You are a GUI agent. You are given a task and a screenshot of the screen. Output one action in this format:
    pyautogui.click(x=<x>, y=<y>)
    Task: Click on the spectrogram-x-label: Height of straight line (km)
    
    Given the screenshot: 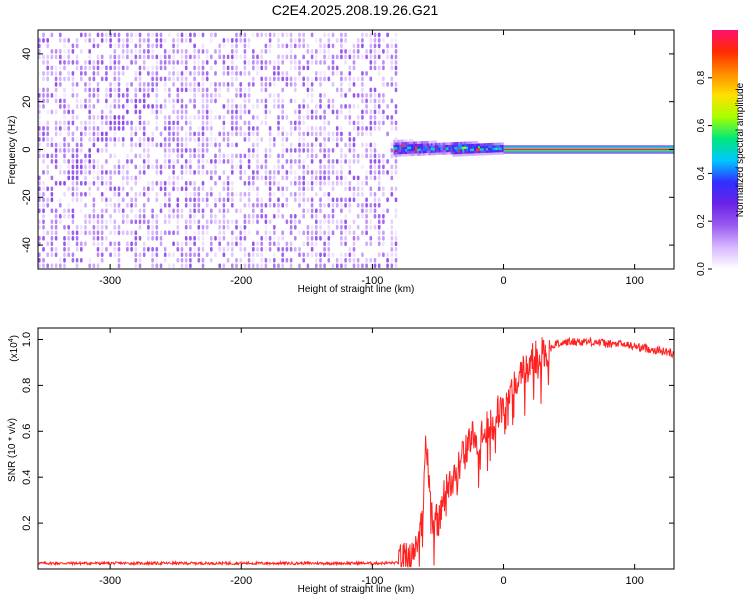 What is the action you would take?
    pyautogui.click(x=356, y=289)
    